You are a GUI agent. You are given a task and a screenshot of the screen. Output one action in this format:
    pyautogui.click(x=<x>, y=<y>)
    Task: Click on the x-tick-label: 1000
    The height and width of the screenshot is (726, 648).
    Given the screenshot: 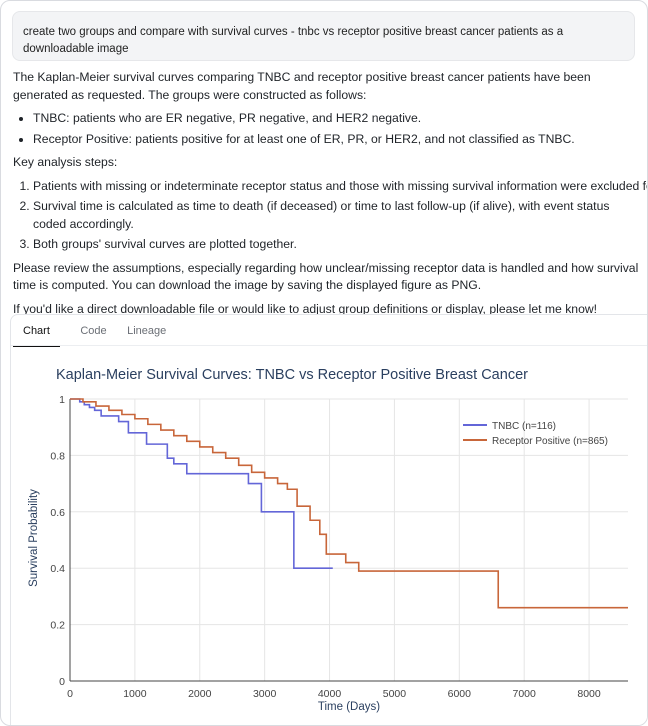 What is the action you would take?
    pyautogui.click(x=135, y=694)
    